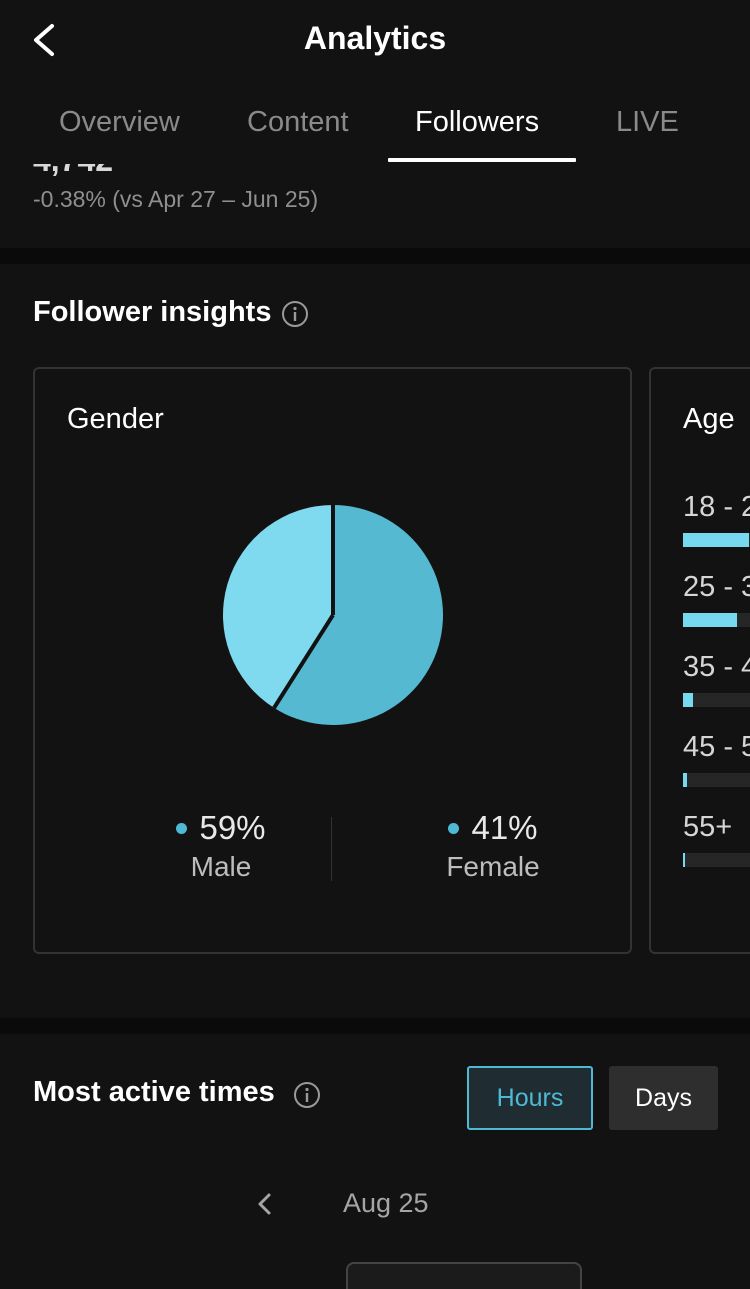 Image resolution: width=750 pixels, height=1289 pixels. What do you see at coordinates (221, 866) in the screenshot?
I see `male-label: Male` at bounding box center [221, 866].